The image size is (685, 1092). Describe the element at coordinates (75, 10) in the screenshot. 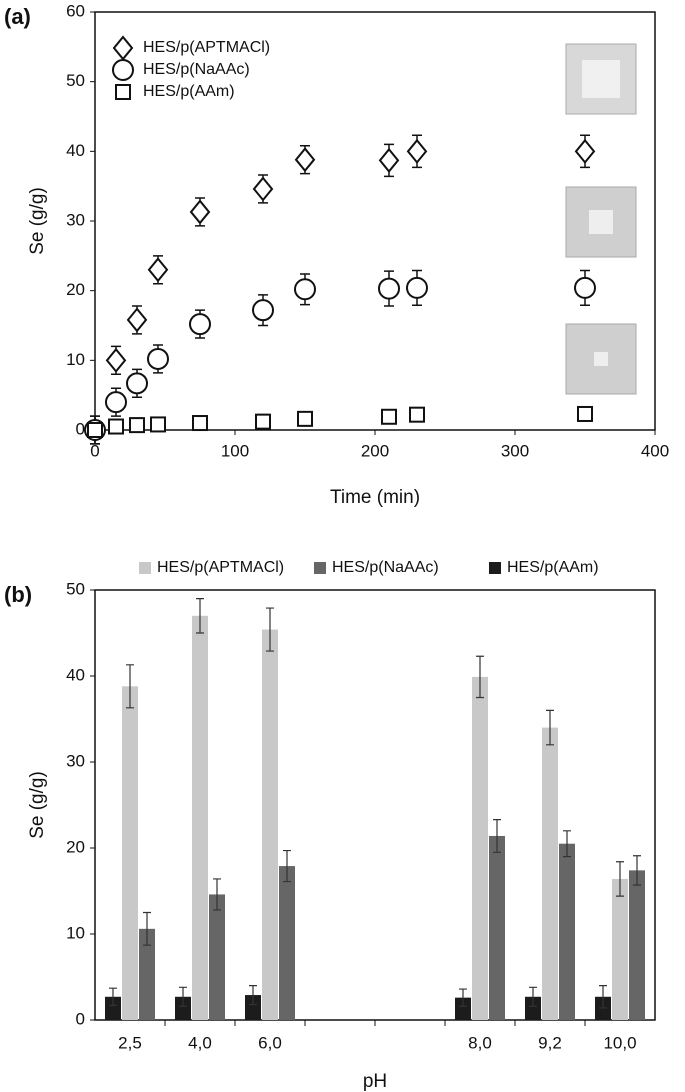

I see `y-tick-label: 60` at that location.